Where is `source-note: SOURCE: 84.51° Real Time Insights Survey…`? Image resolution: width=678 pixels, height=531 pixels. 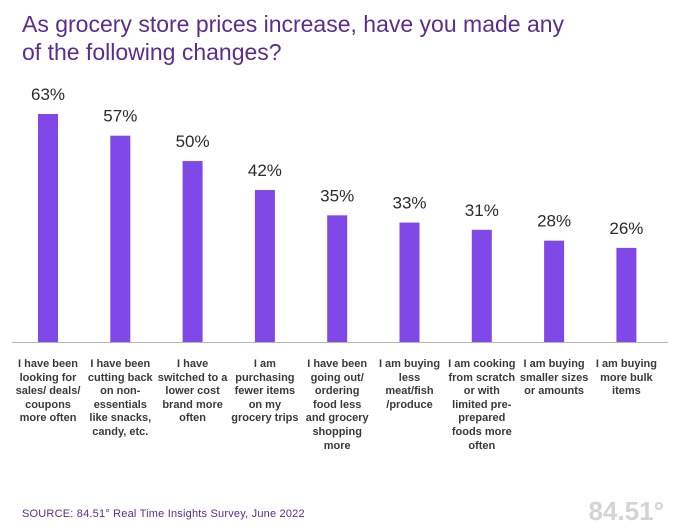 source-note: SOURCE: 84.51° Real Time Insights Survey… is located at coordinates (163, 514).